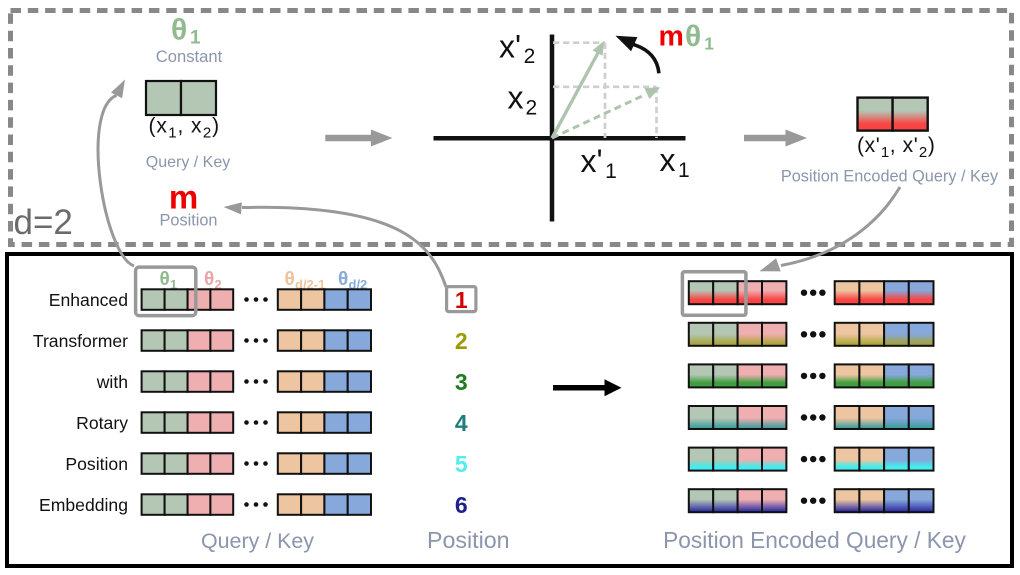 This screenshot has width=1020, height=575. What do you see at coordinates (189, 56) in the screenshot?
I see `svg-text: Constant` at bounding box center [189, 56].